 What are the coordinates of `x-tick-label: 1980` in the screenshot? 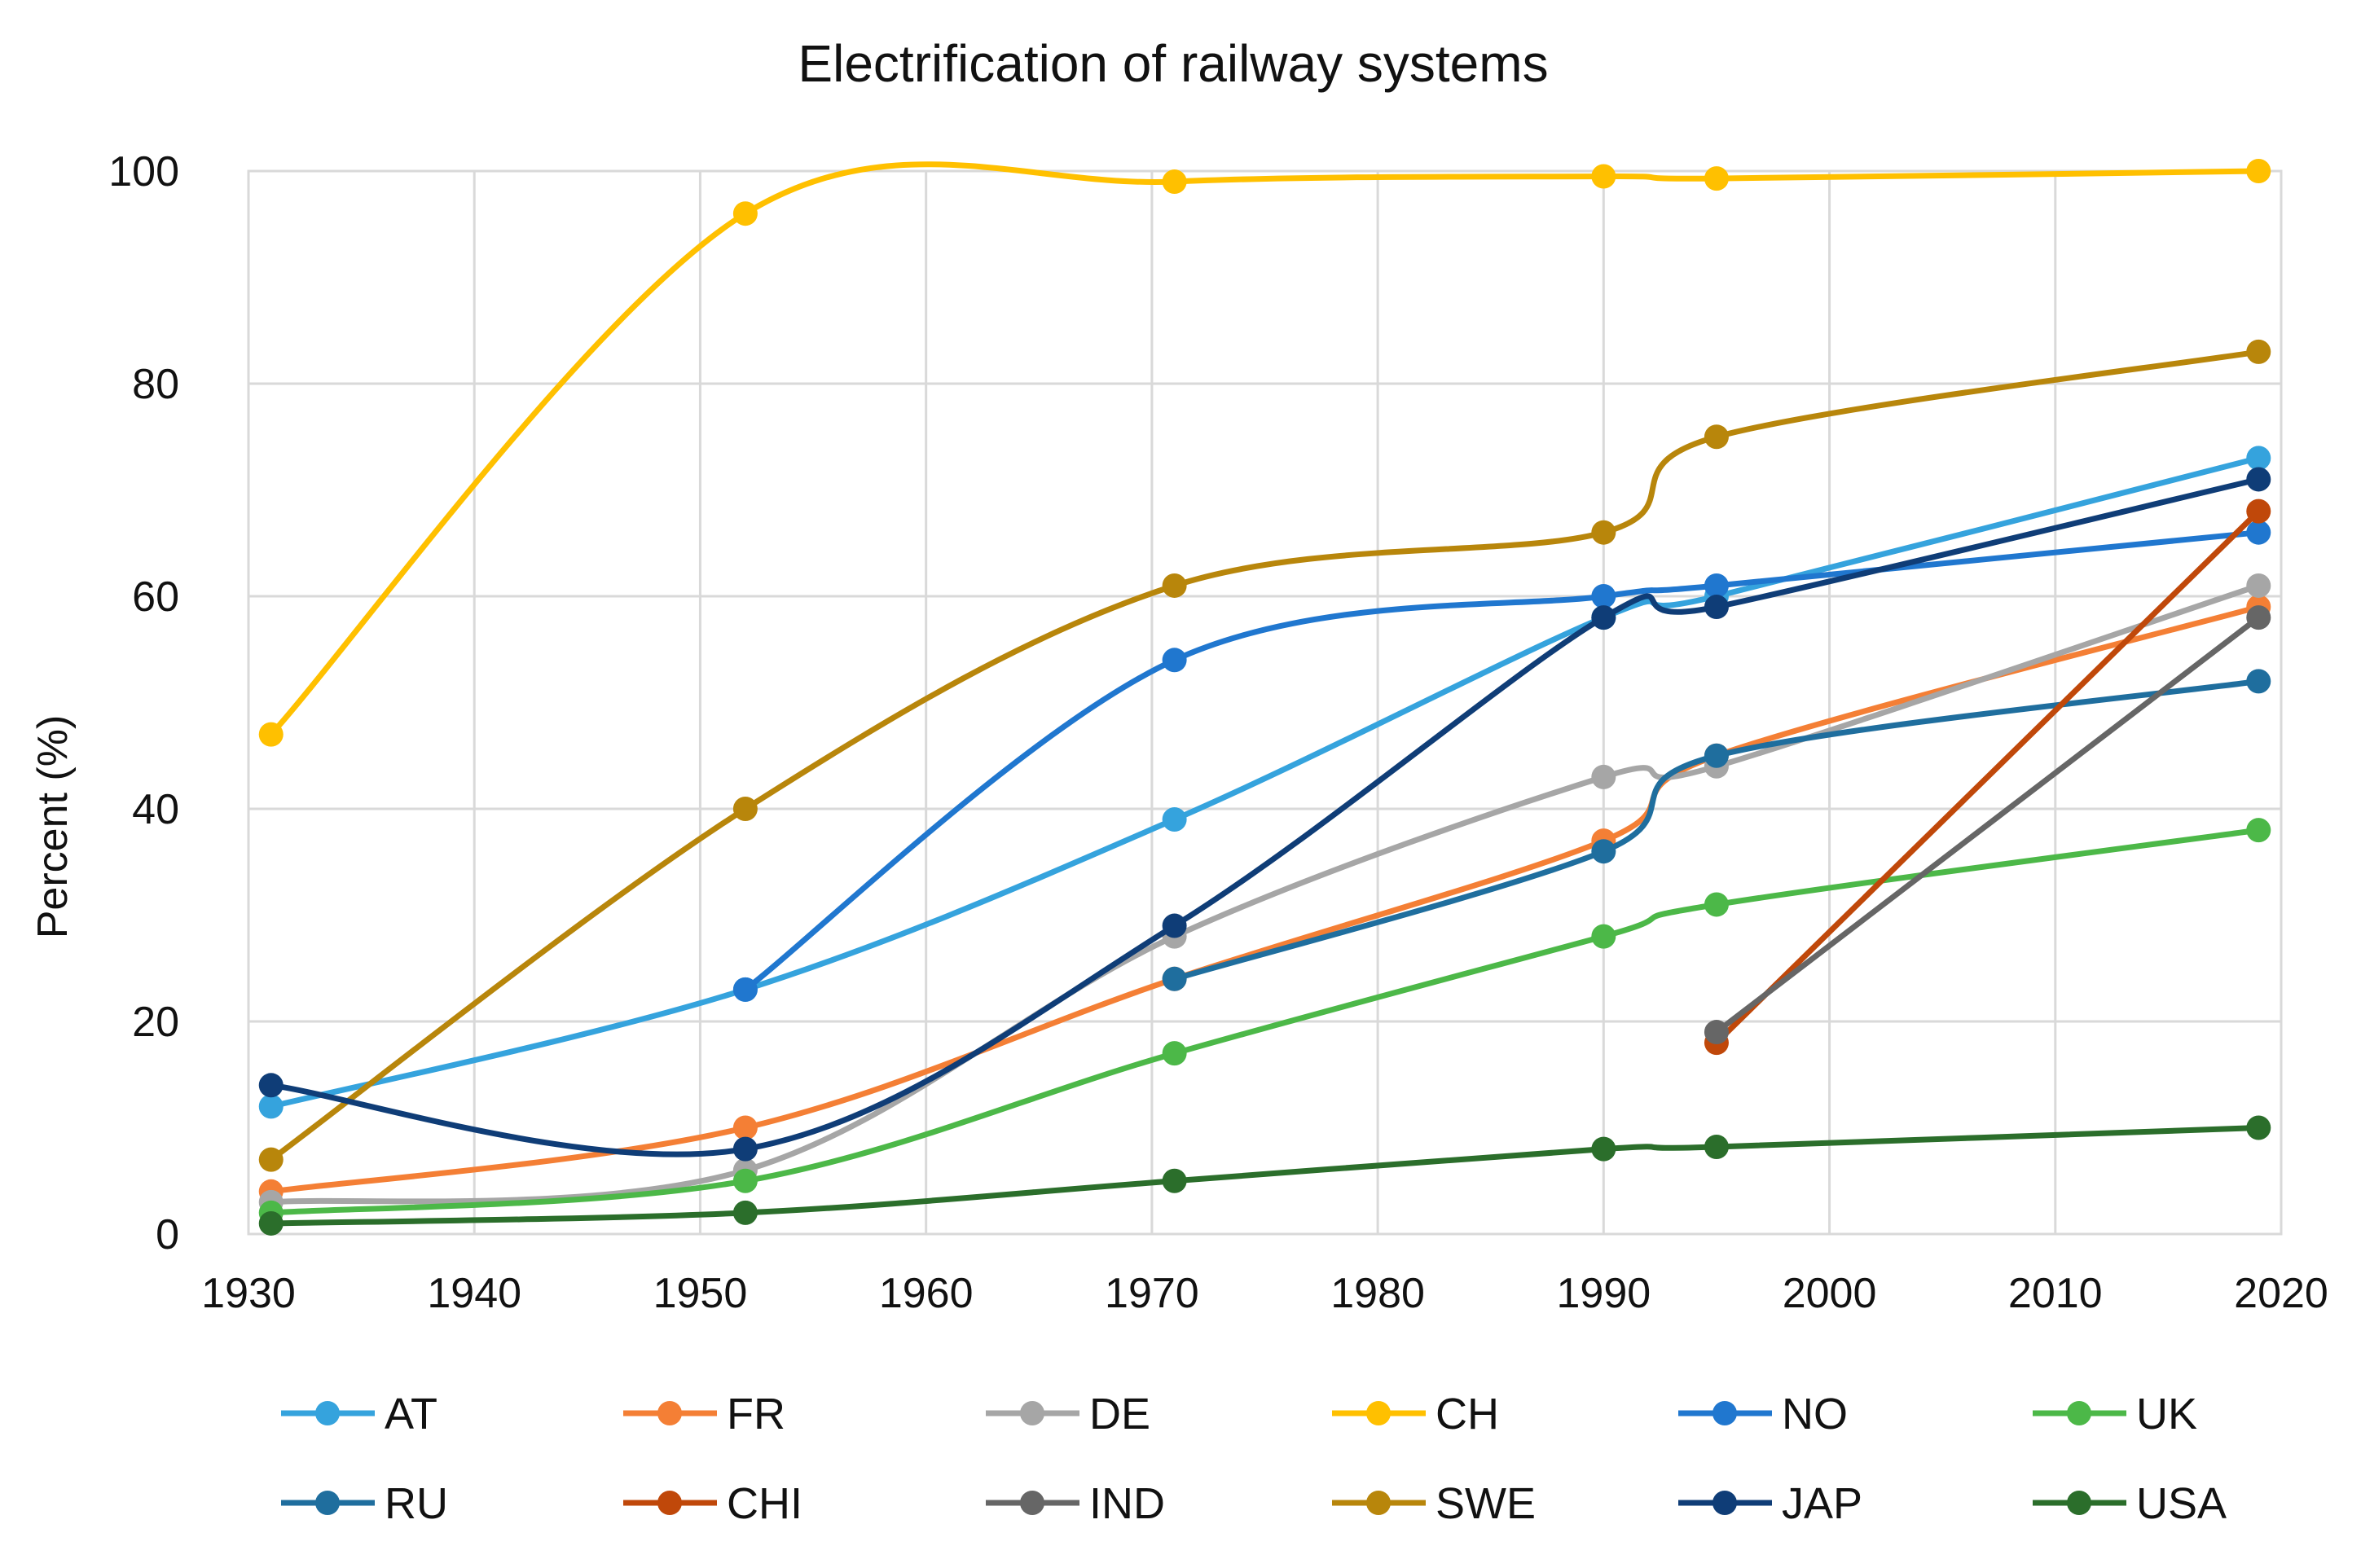 It's located at (1377, 1293).